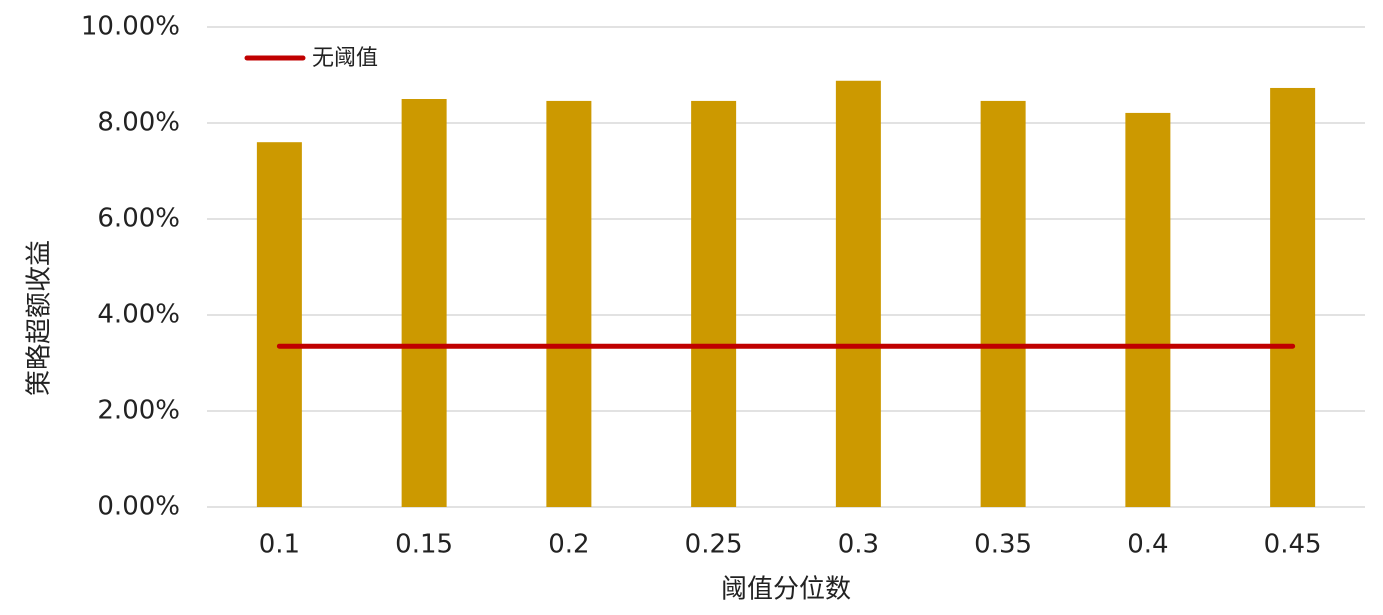  I want to click on y-tick-label: 6.00%, so click(138, 219).